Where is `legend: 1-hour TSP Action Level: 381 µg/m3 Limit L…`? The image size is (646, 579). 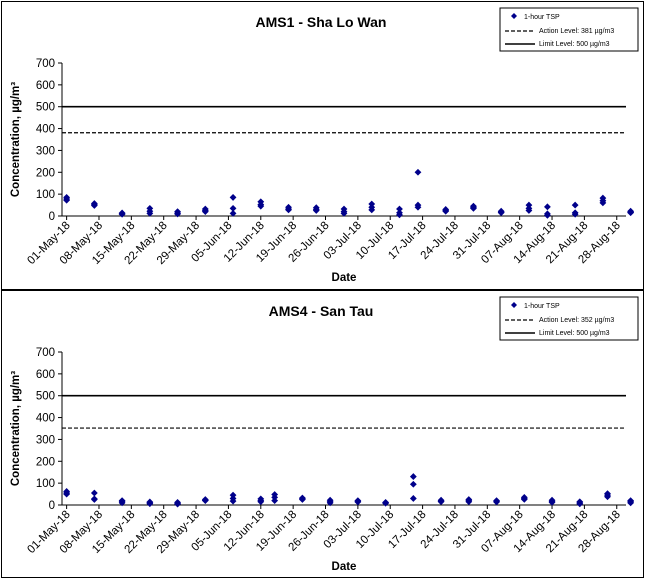
legend: 1-hour TSP Action Level: 381 µg/m3 Limit L… is located at coordinates (569, 29).